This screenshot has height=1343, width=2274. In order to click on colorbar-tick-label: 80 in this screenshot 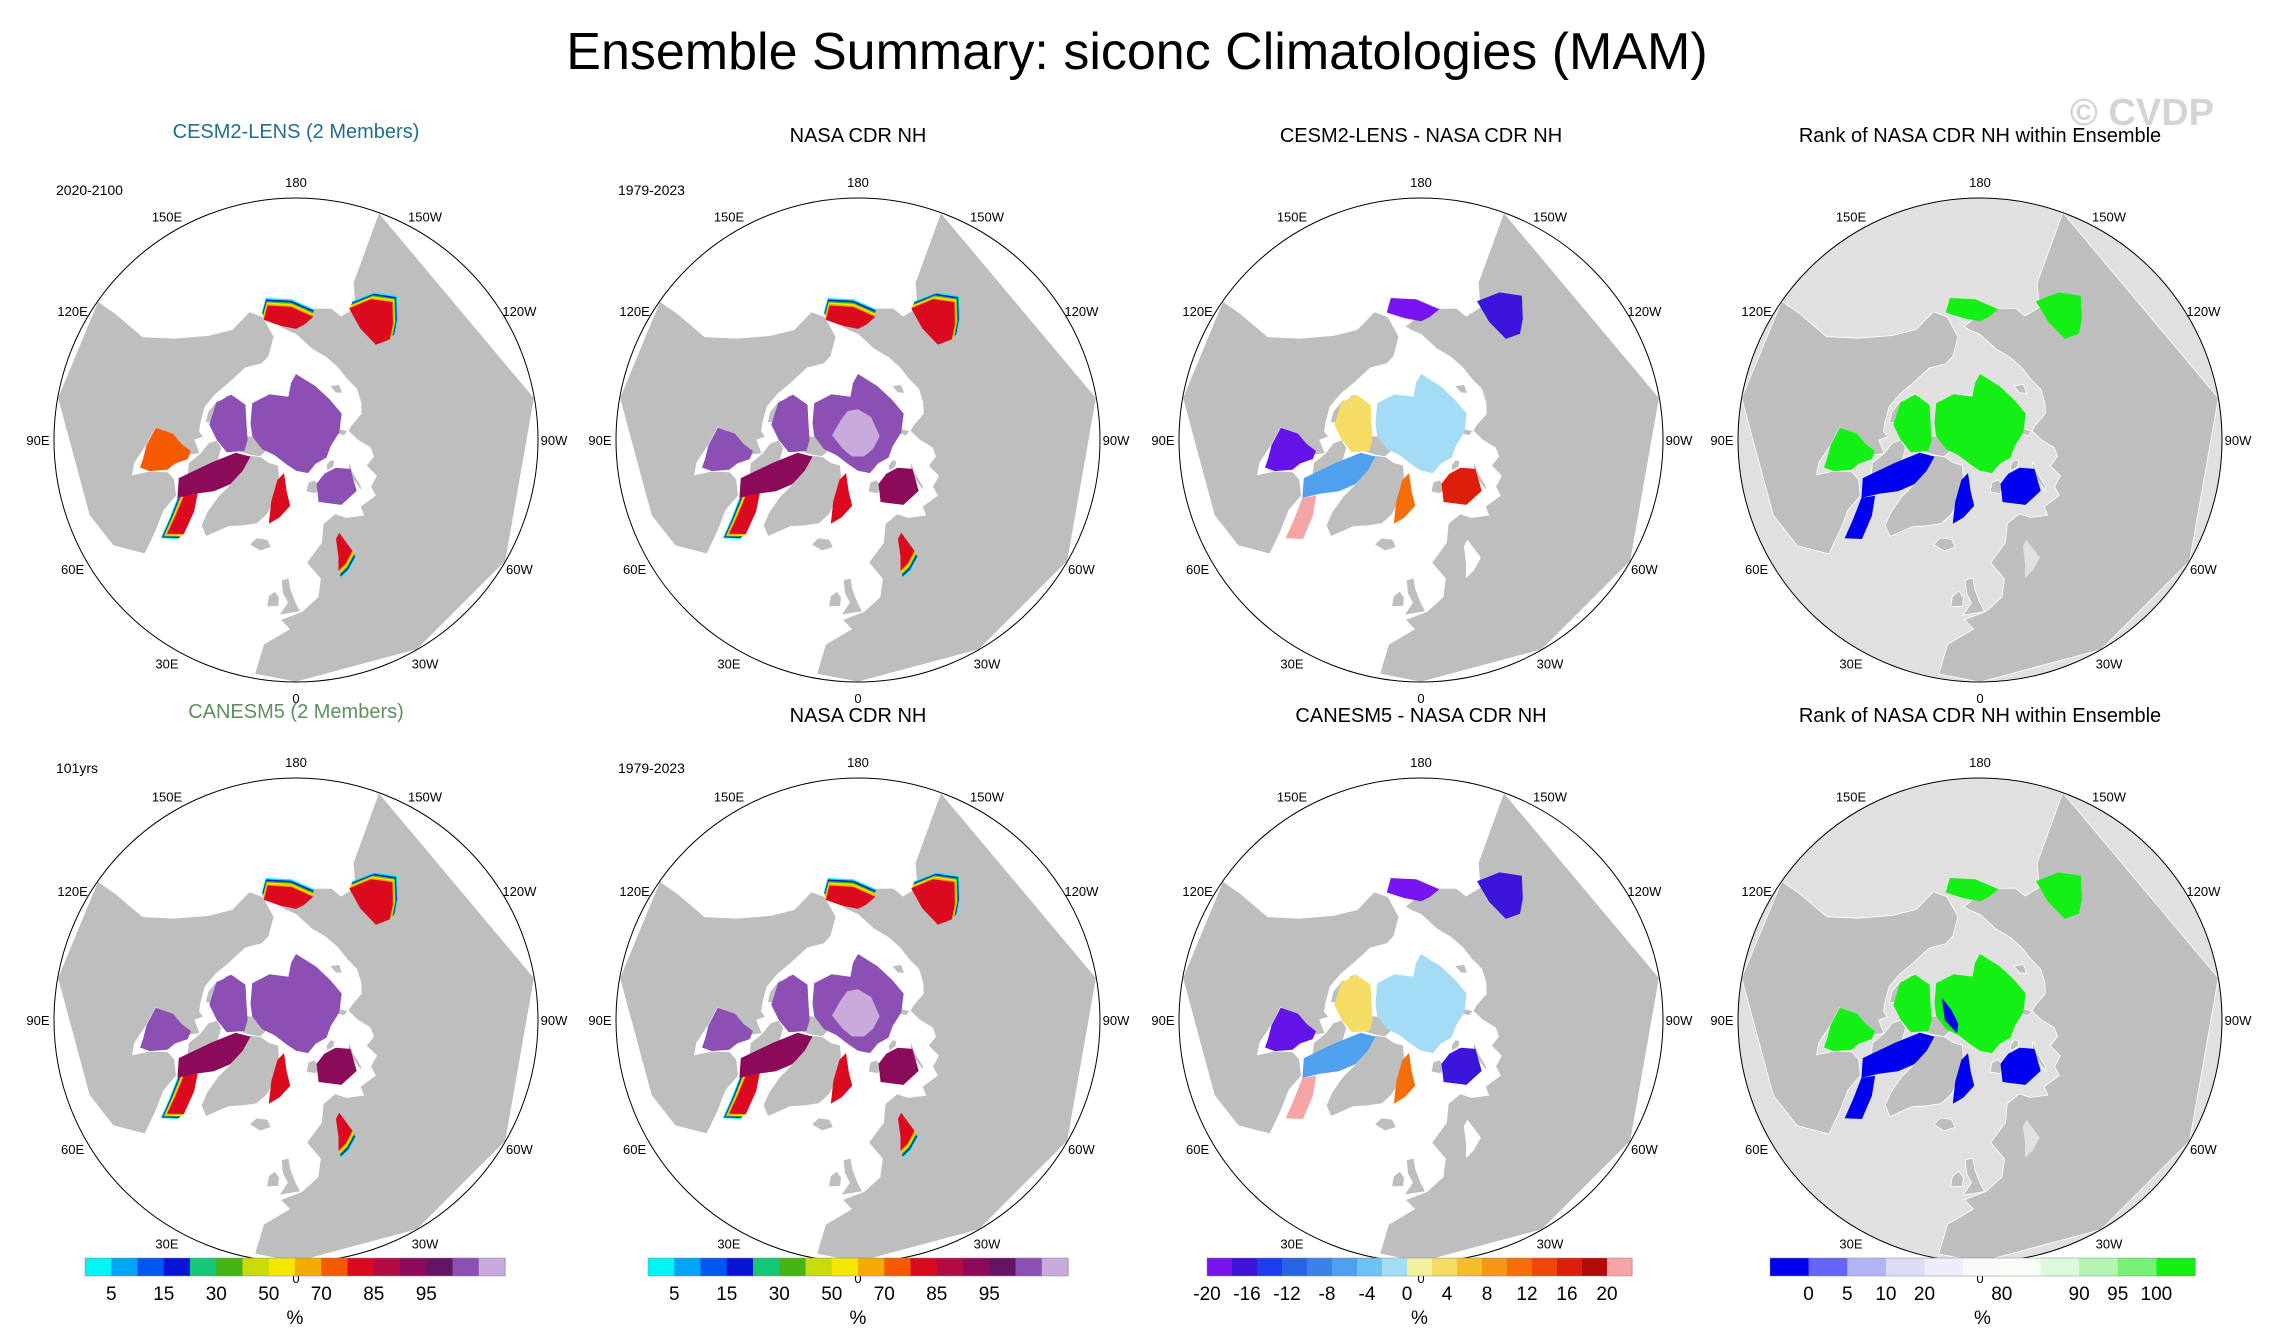, I will do `click(2001, 1294)`.